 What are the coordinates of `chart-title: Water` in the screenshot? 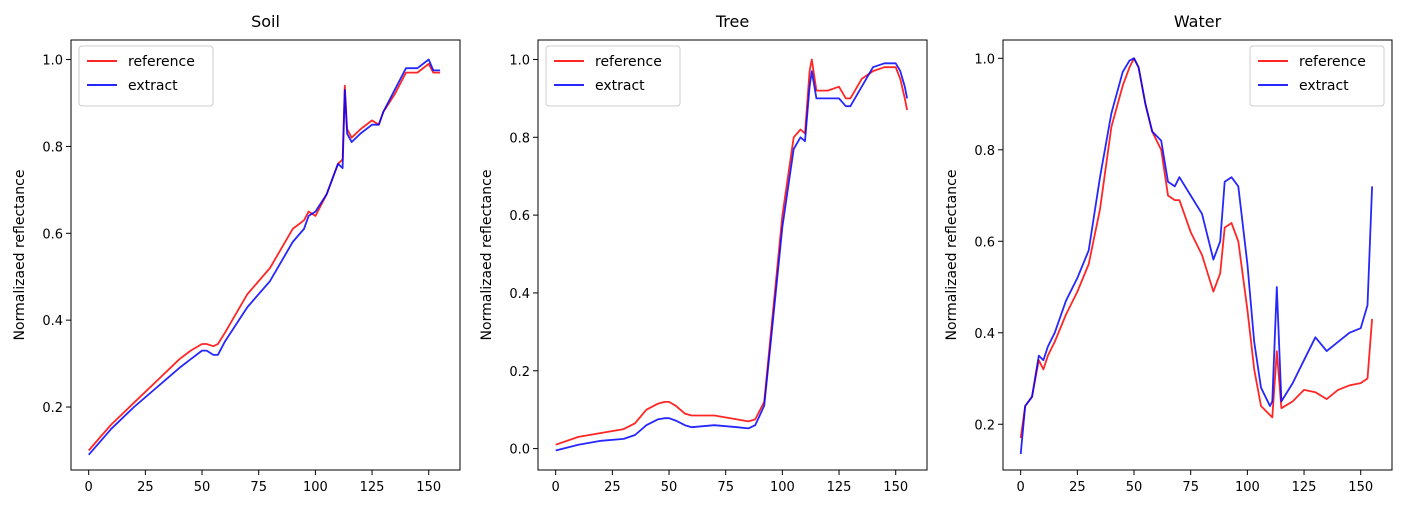 It's located at (1198, 21).